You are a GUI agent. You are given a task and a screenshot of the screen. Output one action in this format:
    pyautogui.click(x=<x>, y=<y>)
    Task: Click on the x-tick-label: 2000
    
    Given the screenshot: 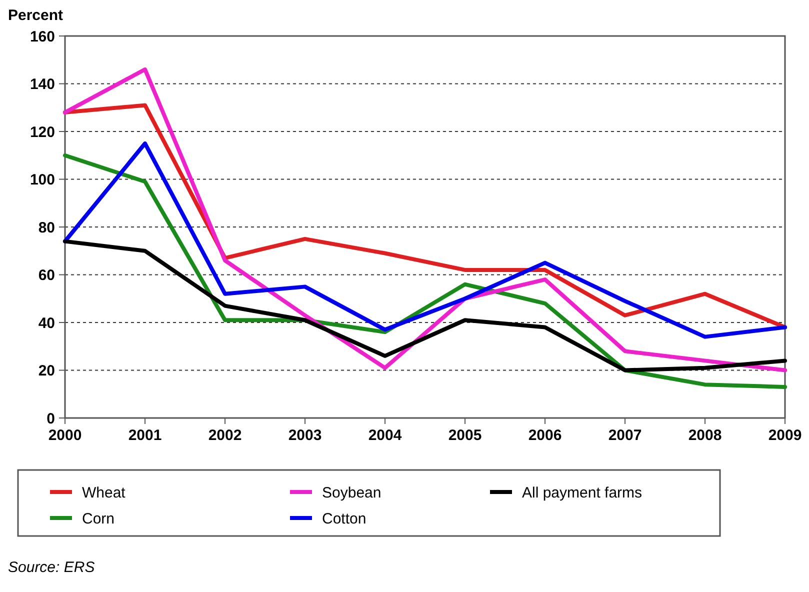 What is the action you would take?
    pyautogui.click(x=65, y=435)
    